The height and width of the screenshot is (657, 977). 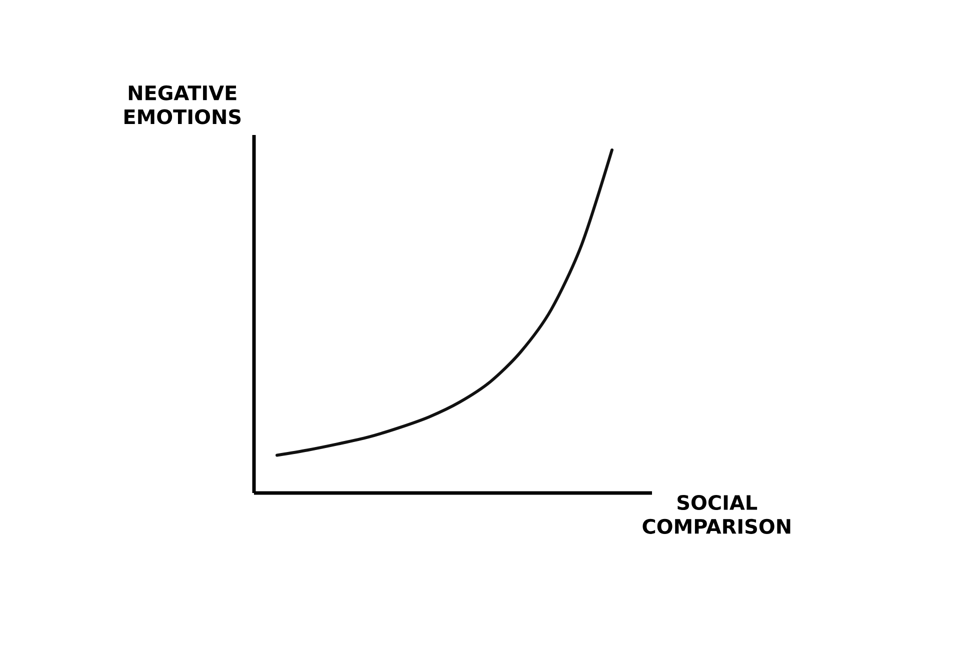 What do you see at coordinates (182, 104) in the screenshot?
I see `y-axis-title: NEGATIVE EMOTIONS` at bounding box center [182, 104].